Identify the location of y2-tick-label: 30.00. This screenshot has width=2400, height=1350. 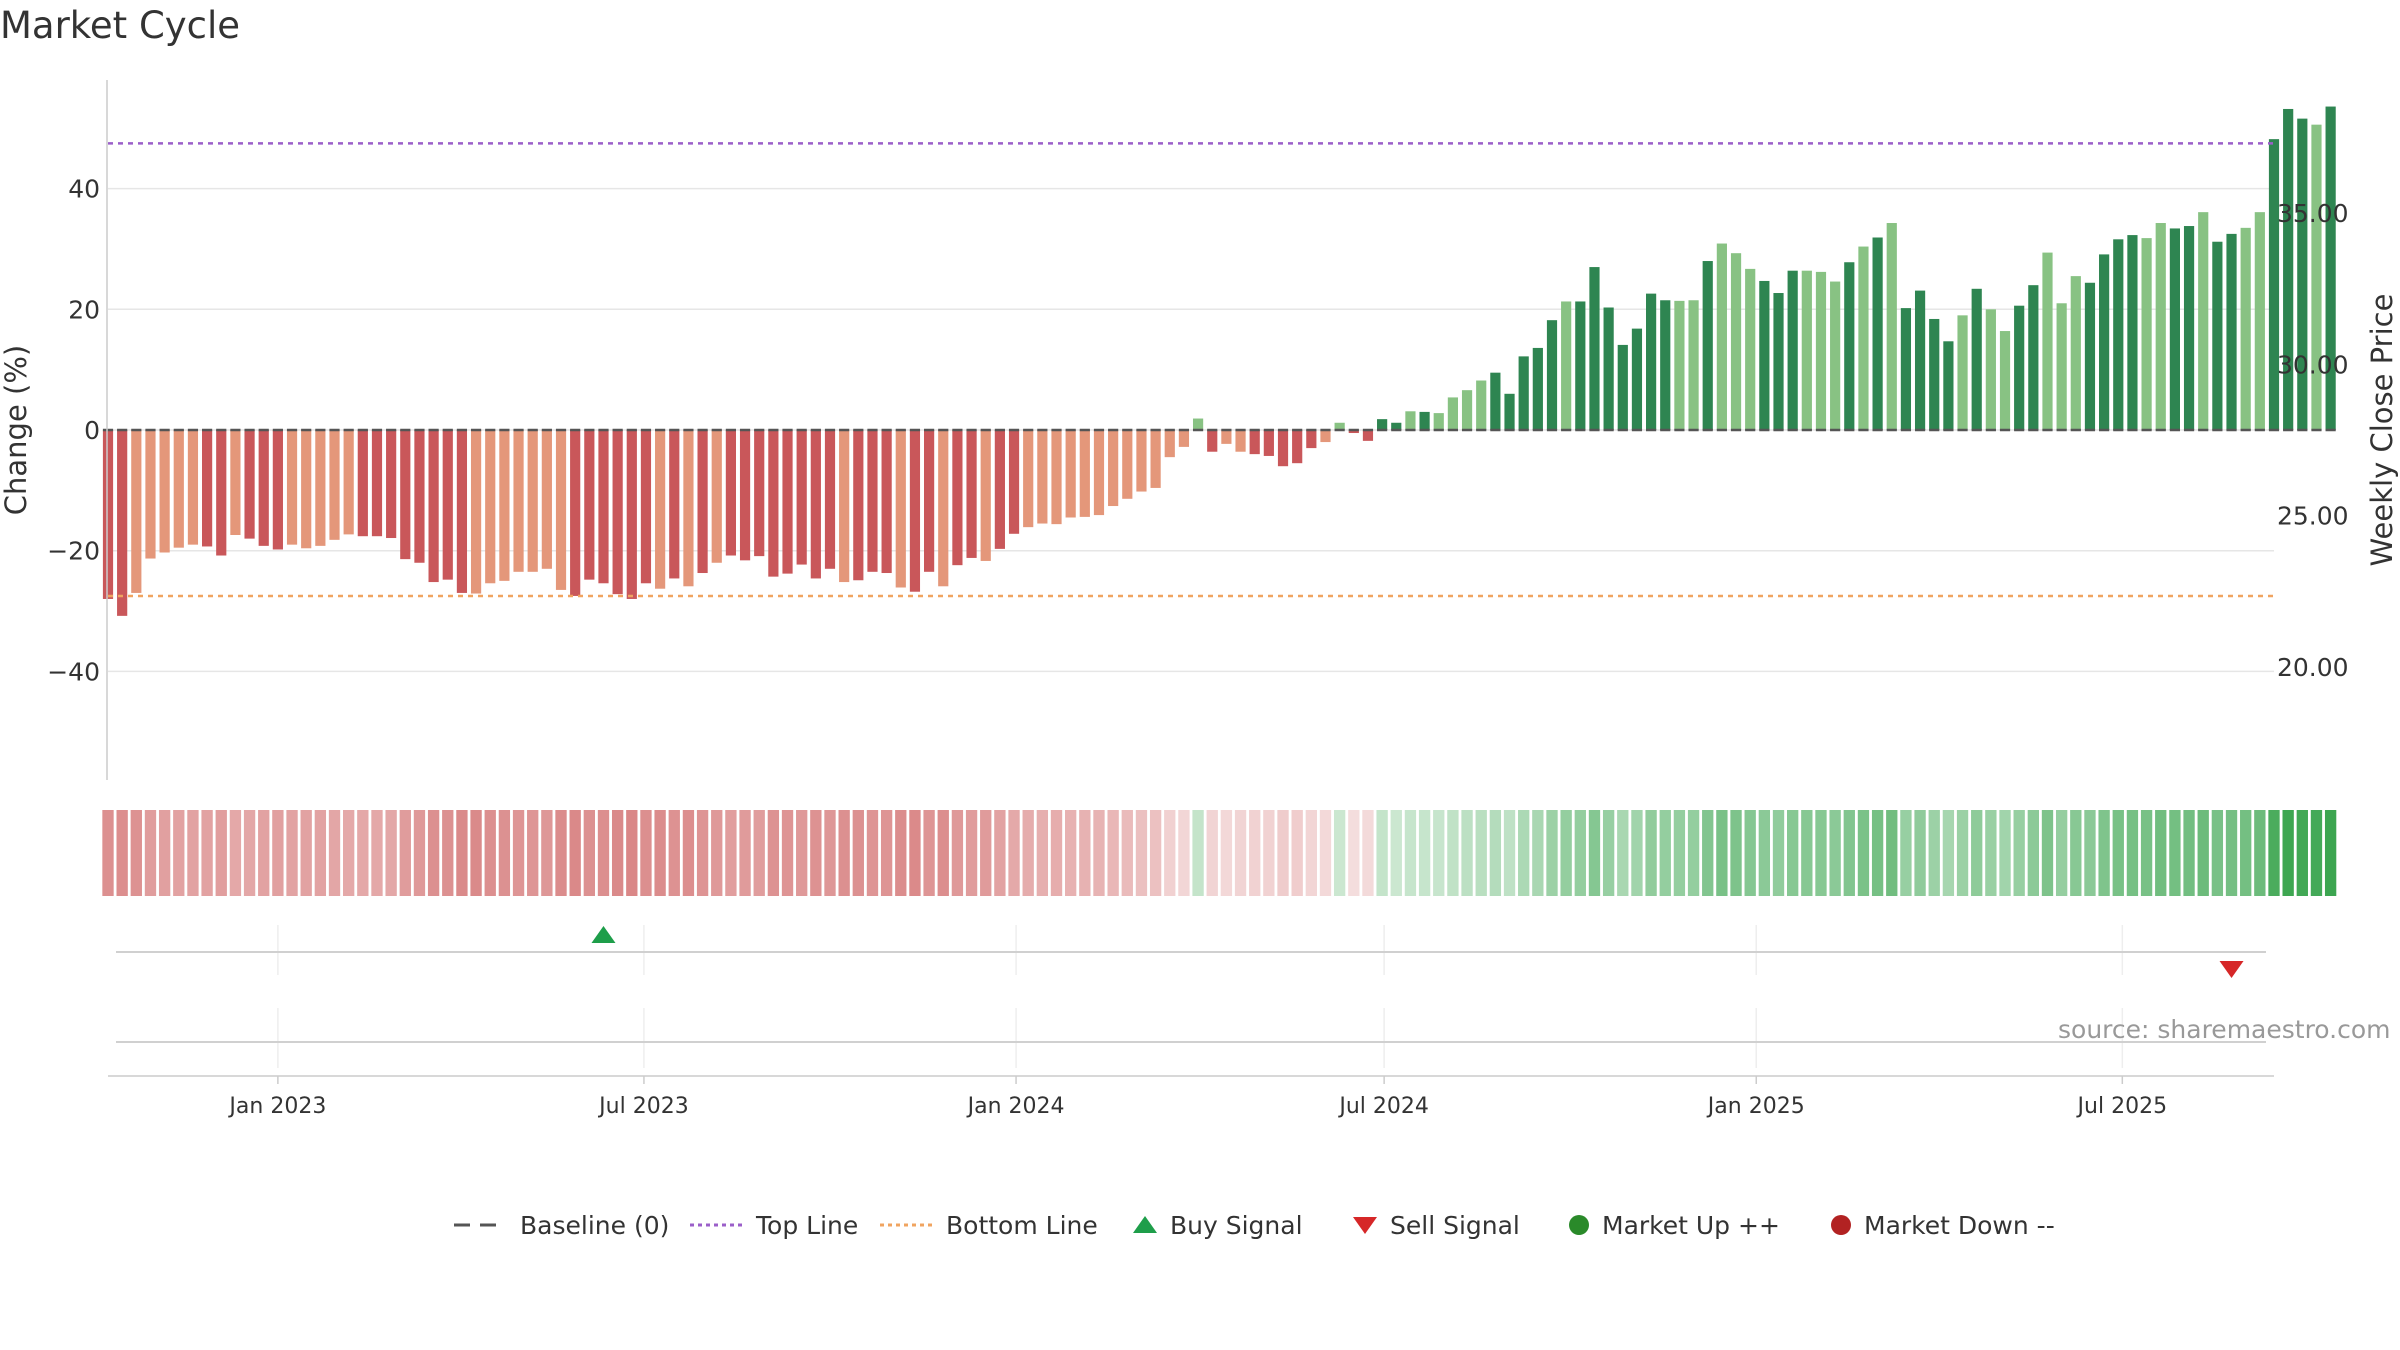
(2313, 364).